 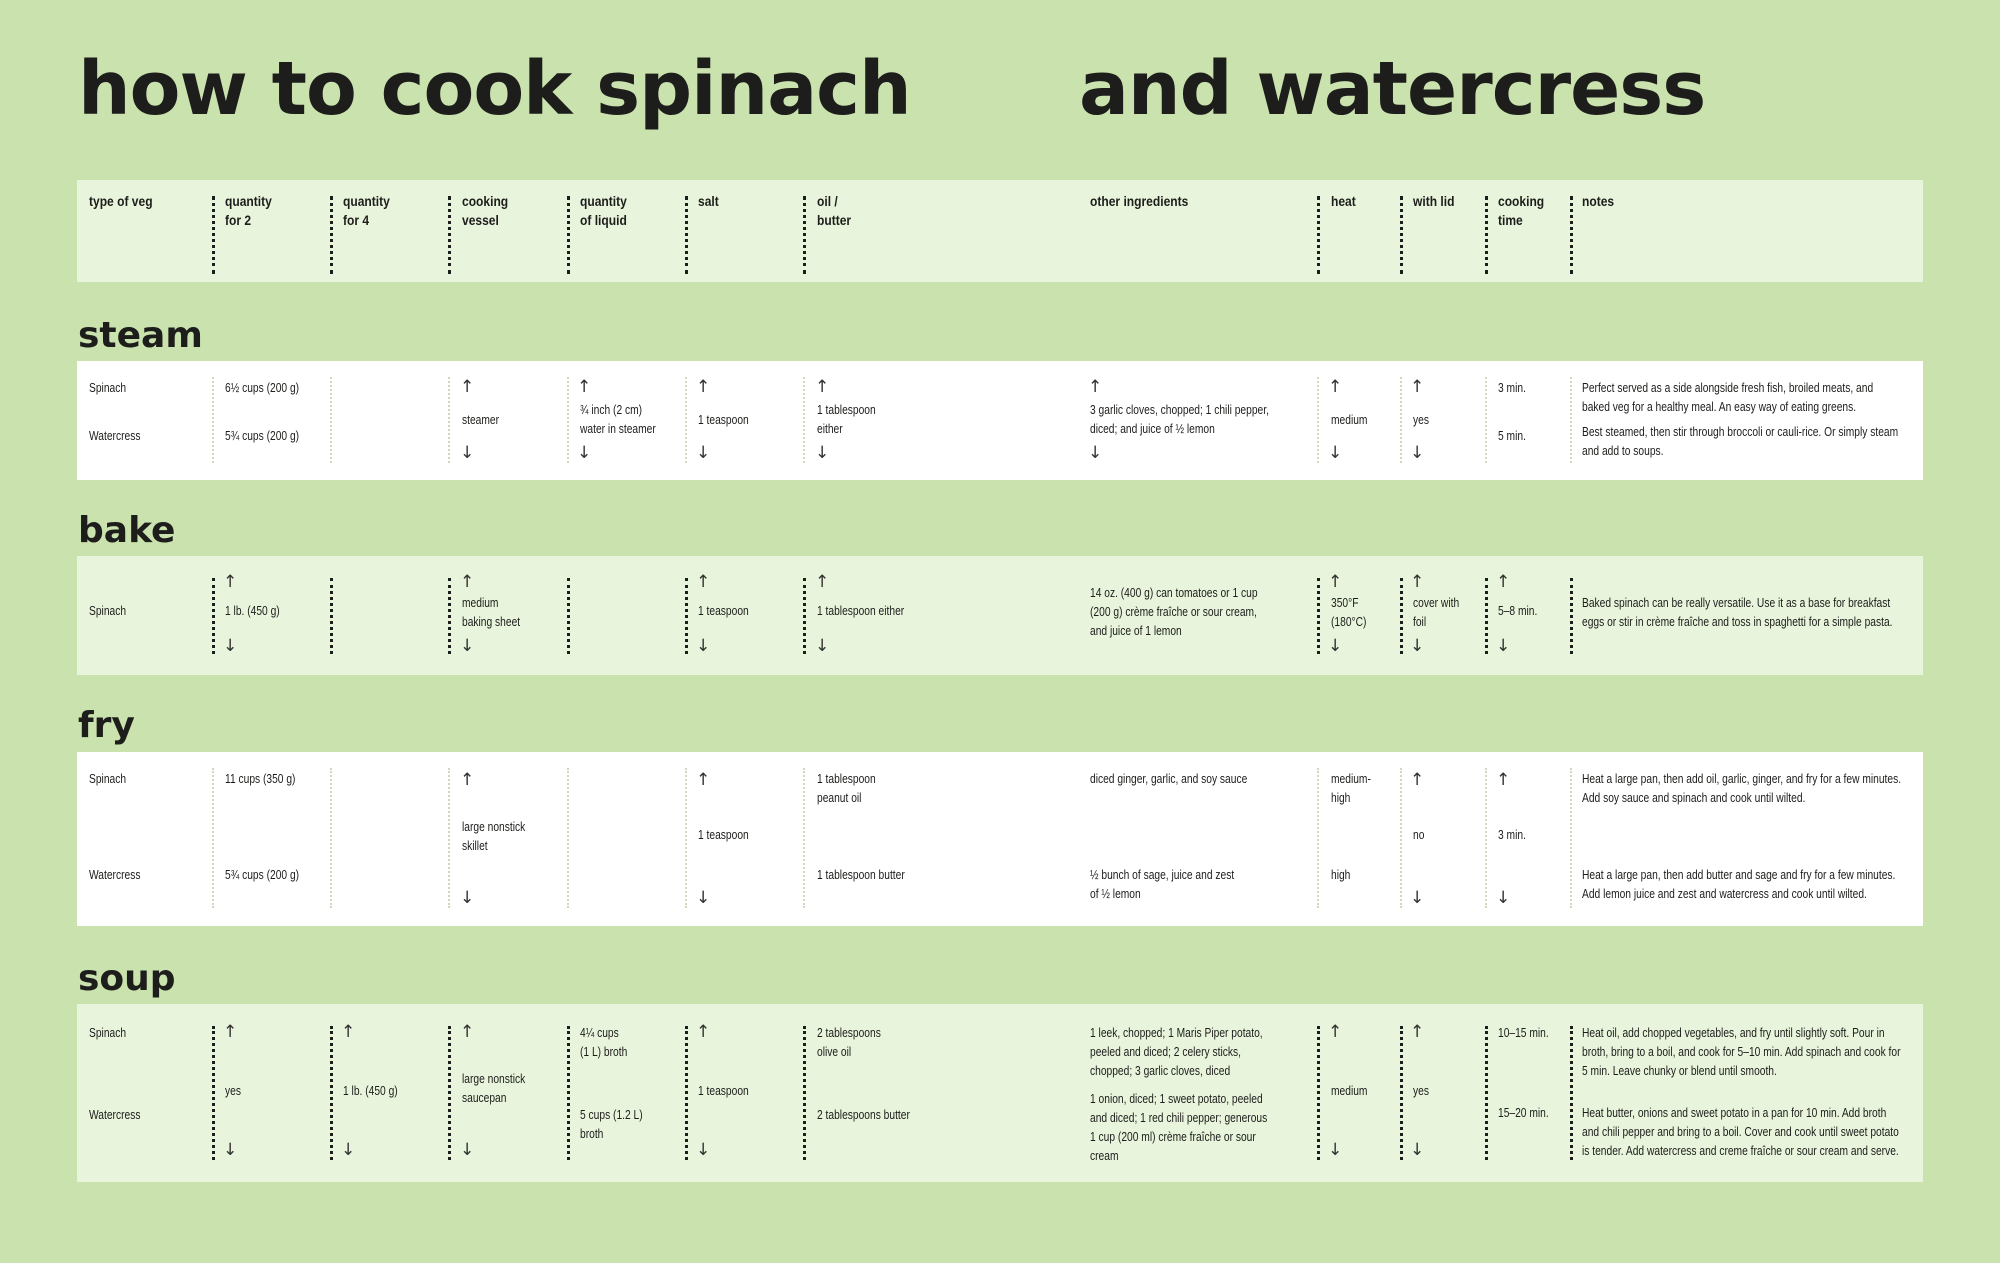 I want to click on veg-watercress: Watercress, so click(x=115, y=436).